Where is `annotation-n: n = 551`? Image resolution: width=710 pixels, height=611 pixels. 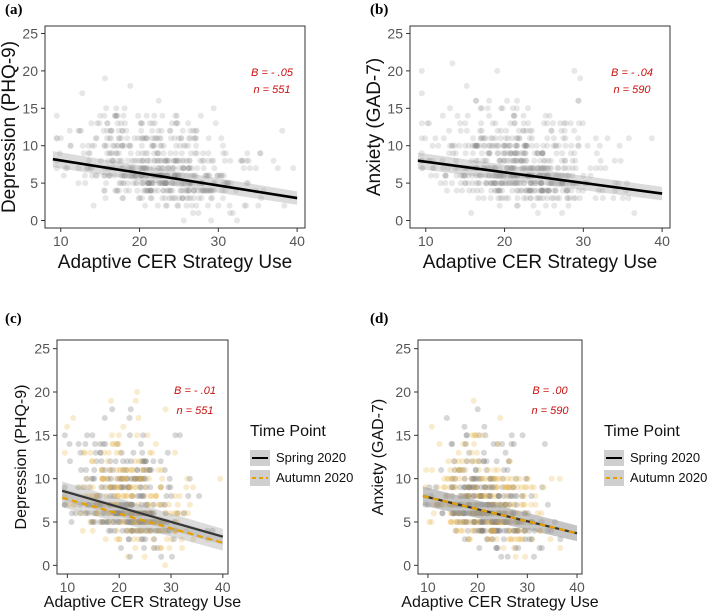 annotation-n: n = 551 is located at coordinates (271, 90).